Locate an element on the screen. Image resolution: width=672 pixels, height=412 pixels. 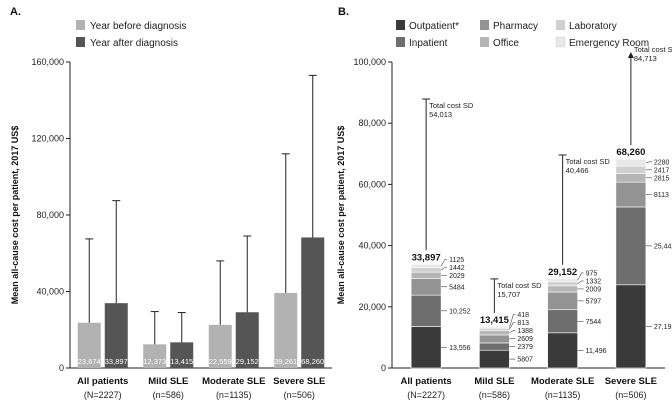
panel-b-category-n: (N=2227) is located at coordinates (426, 395).